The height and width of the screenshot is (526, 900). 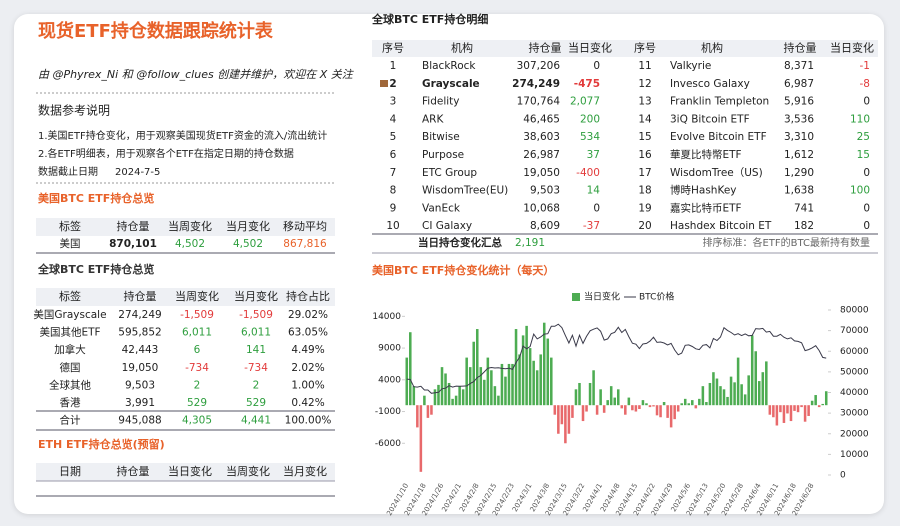 What do you see at coordinates (307, 350) in the screenshot?
I see `cell: 4.49%` at bounding box center [307, 350].